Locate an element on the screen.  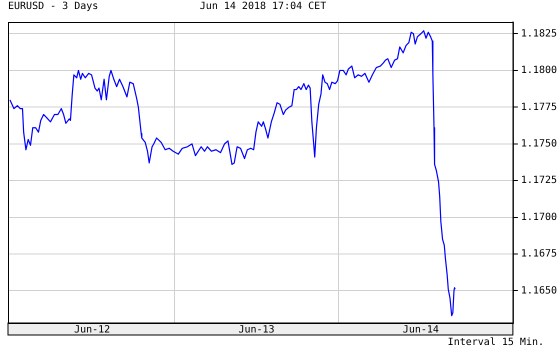
y-tick-label: 1.1700 is located at coordinates (538, 217).